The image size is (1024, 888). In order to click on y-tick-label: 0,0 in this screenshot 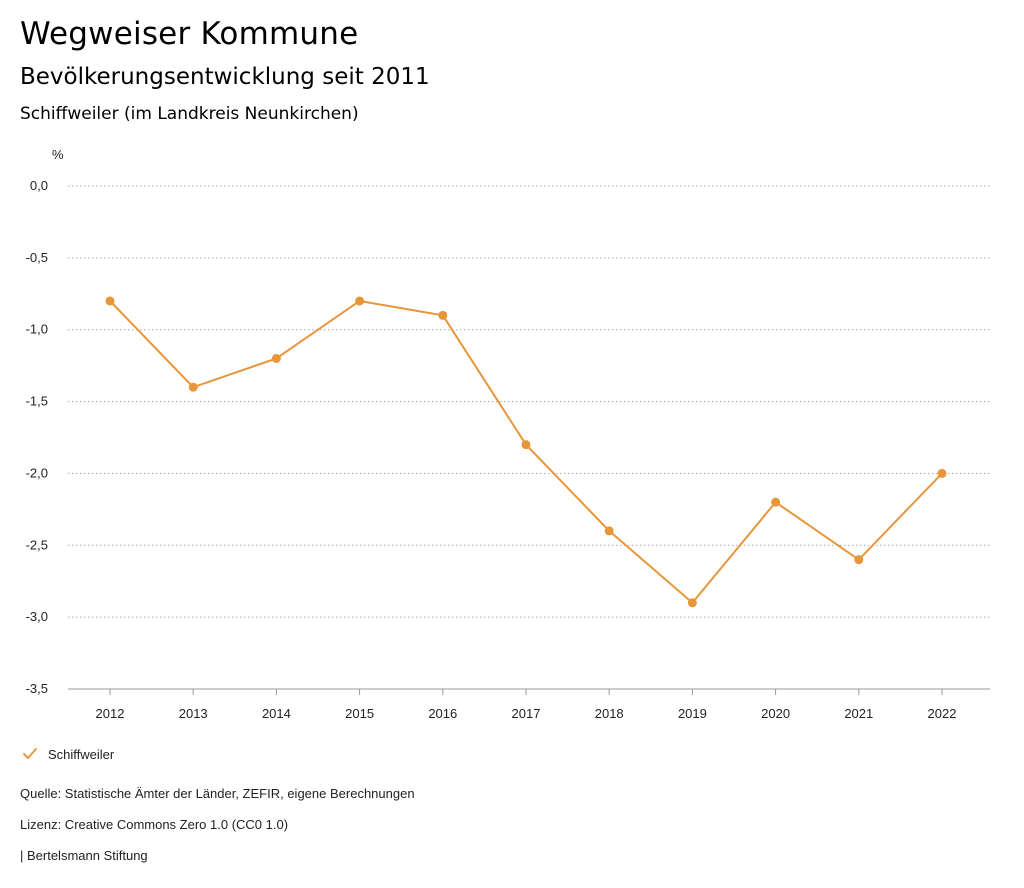, I will do `click(39, 185)`.